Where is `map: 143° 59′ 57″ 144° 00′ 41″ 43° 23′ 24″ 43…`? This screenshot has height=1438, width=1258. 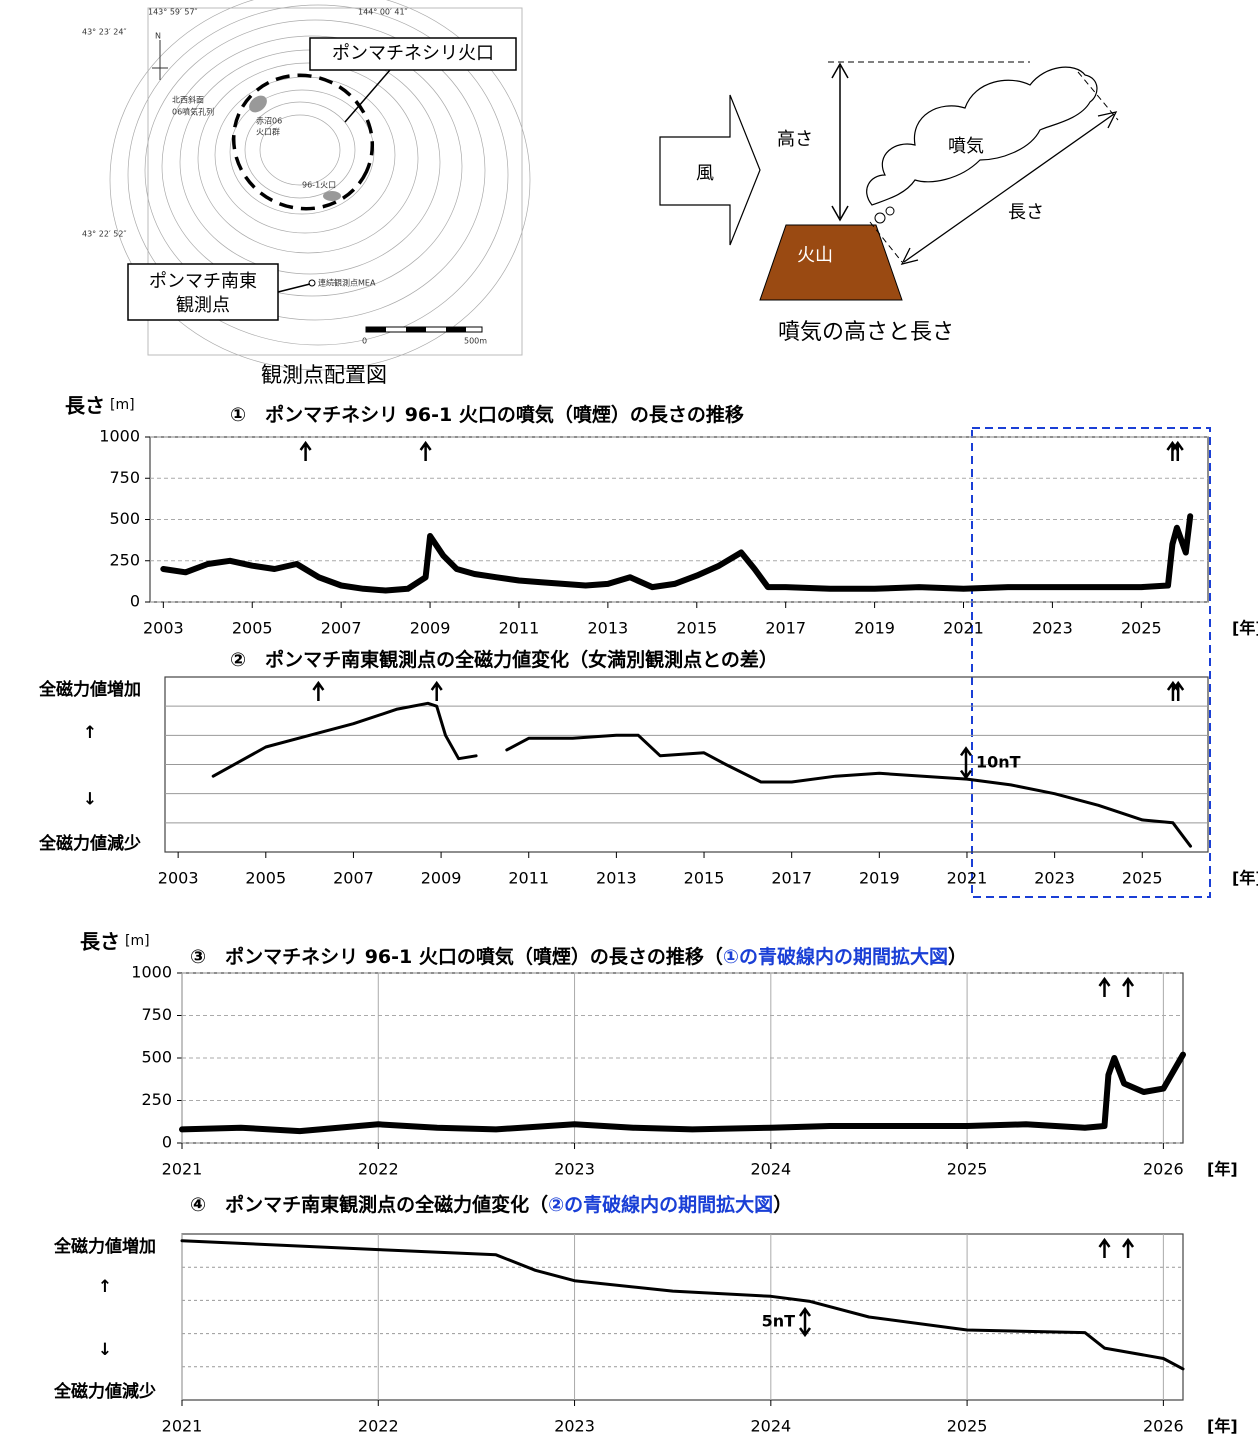
map: 143° 59′ 57″ 144° 00′ 41″ 43° 23′ 24″ 43… is located at coordinates (306, 193).